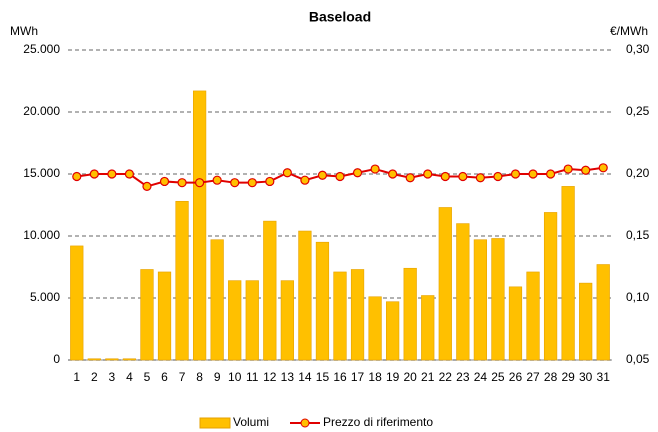 This screenshot has height=432, width=658. Describe the element at coordinates (217, 377) in the screenshot. I see `x-tick-label: 9` at that location.